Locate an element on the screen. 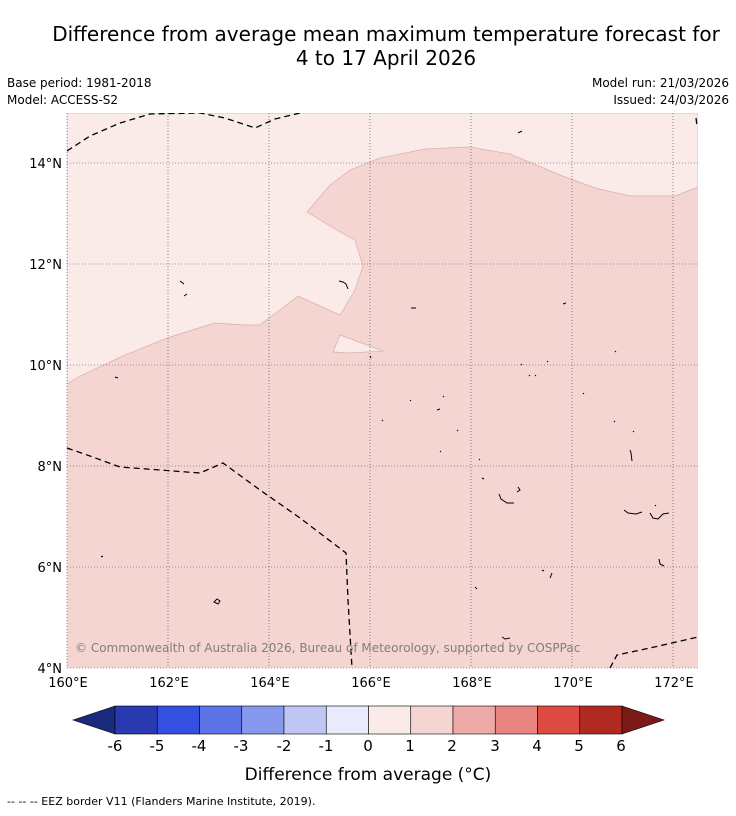  legend-tick-label: 0 is located at coordinates (368, 746).